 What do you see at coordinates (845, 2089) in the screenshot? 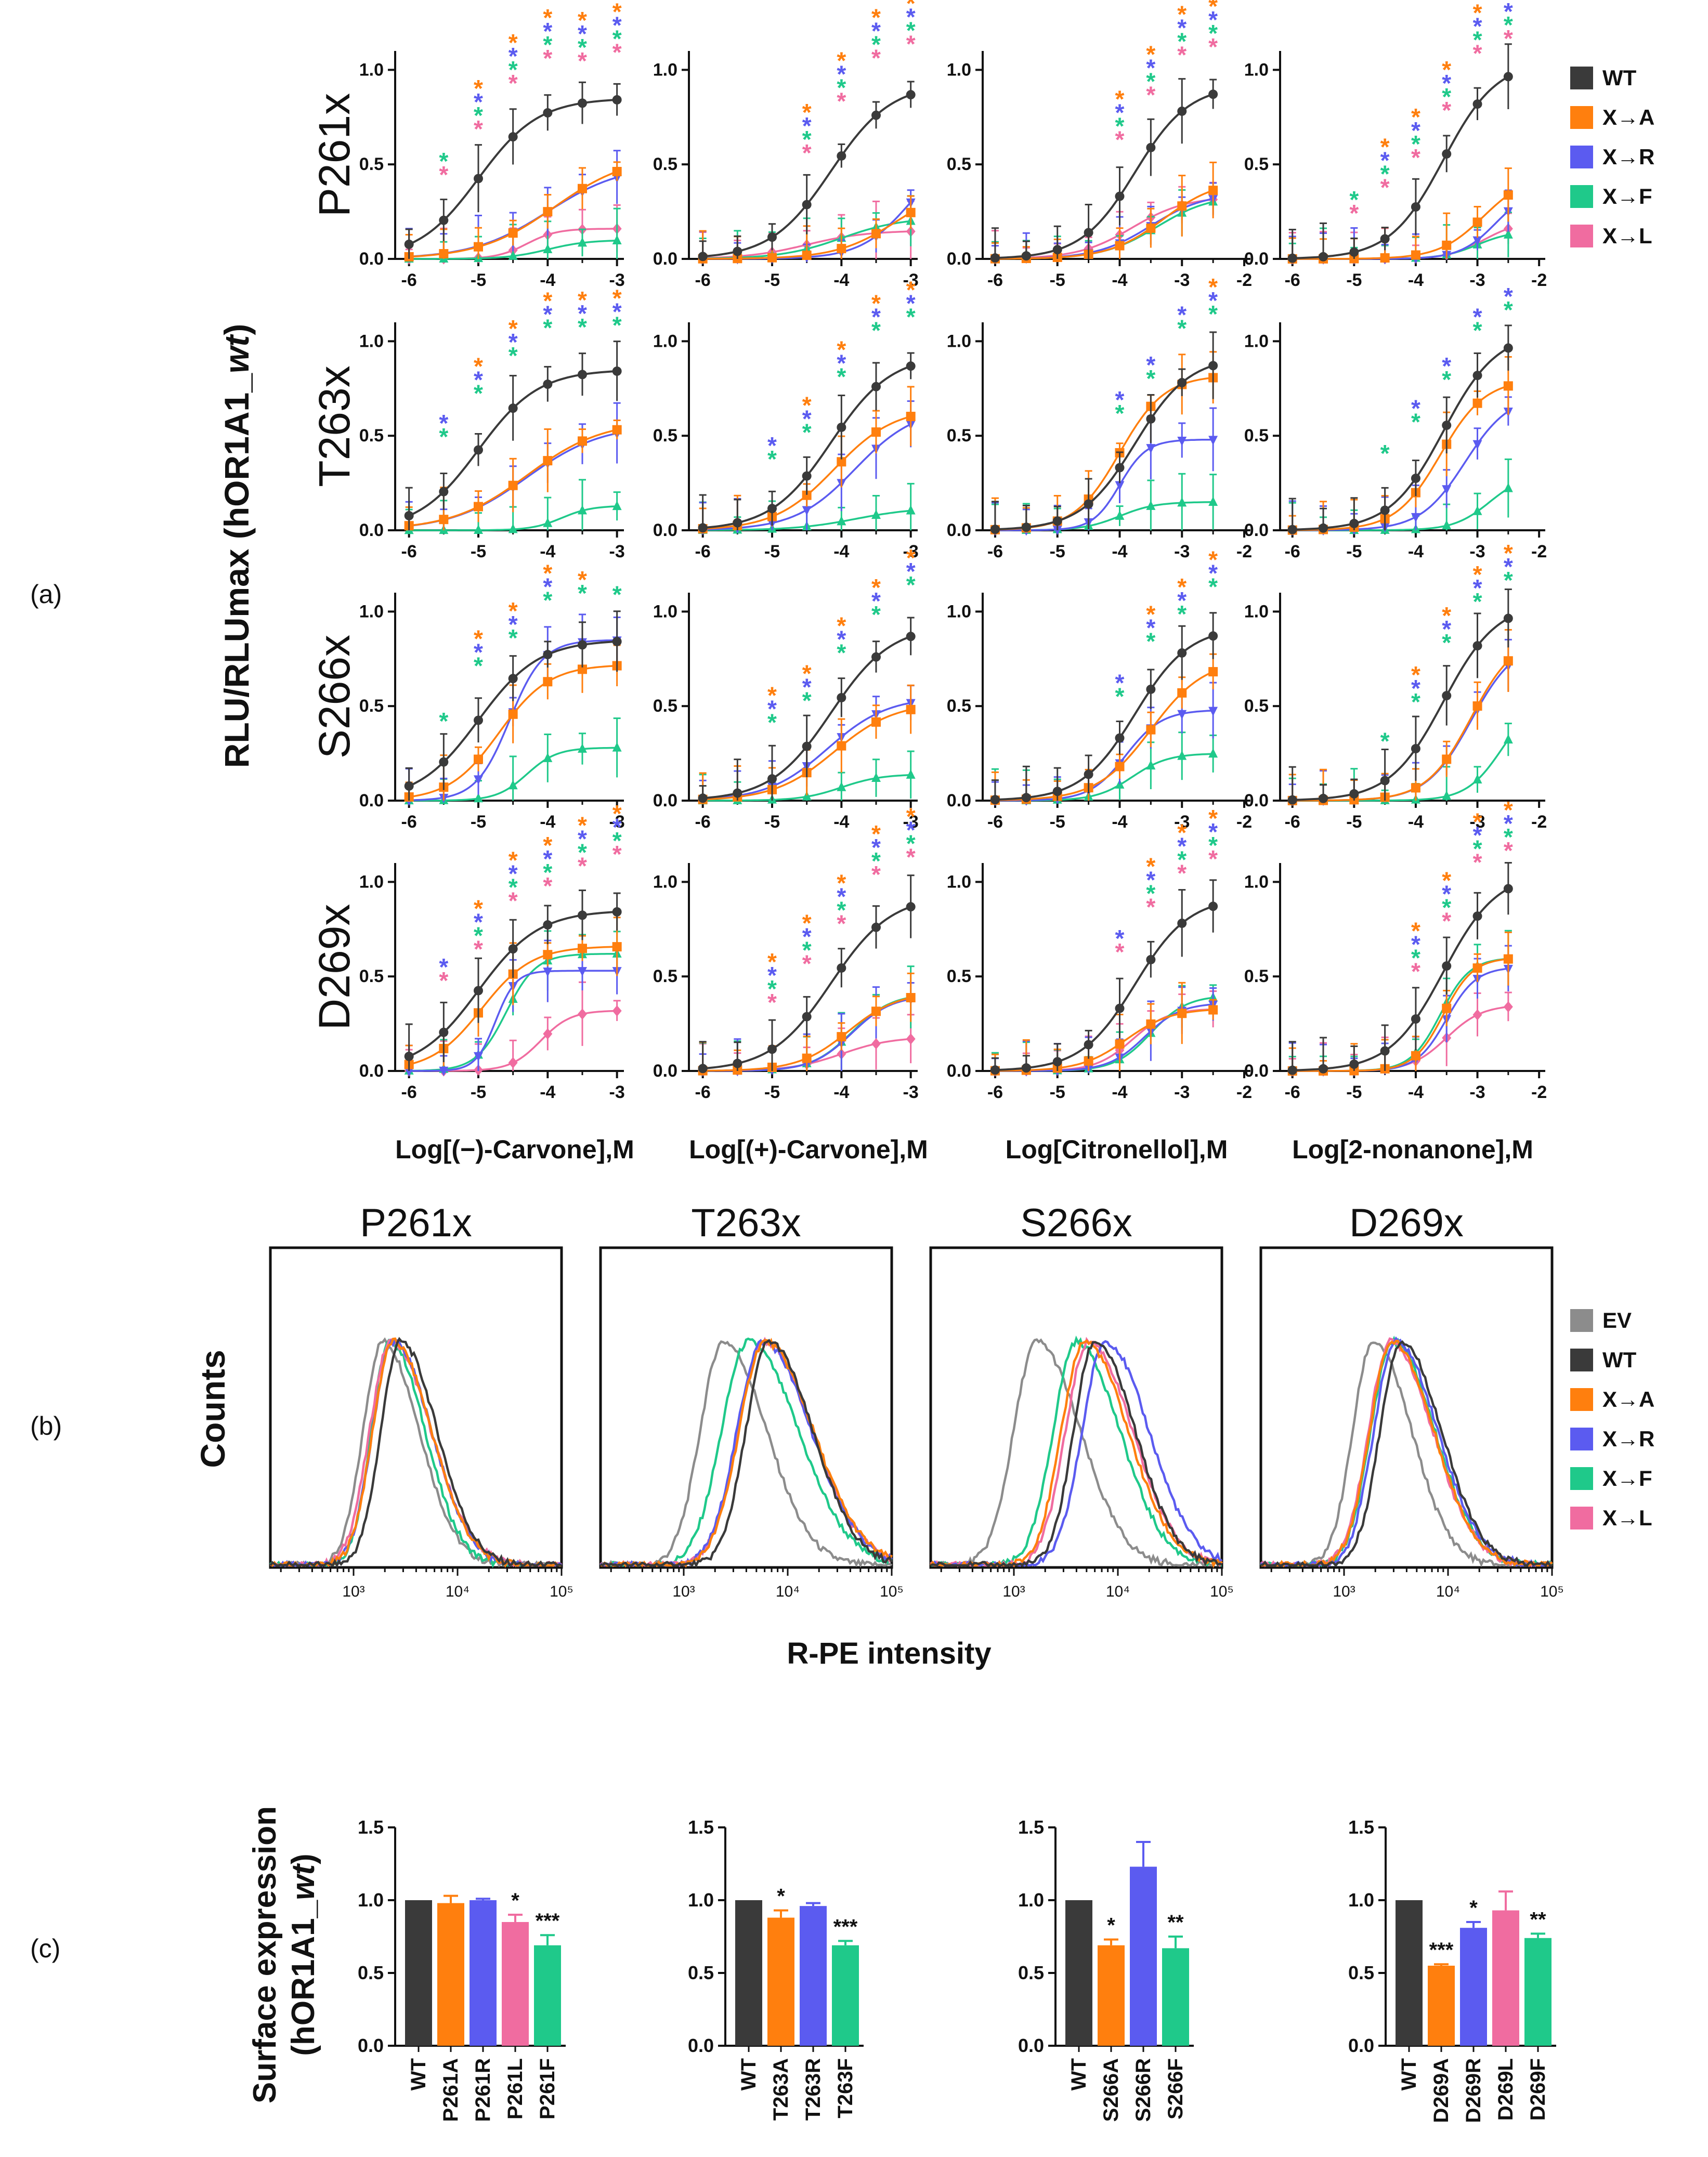
I see `x-tick-label: T263F` at bounding box center [845, 2089].